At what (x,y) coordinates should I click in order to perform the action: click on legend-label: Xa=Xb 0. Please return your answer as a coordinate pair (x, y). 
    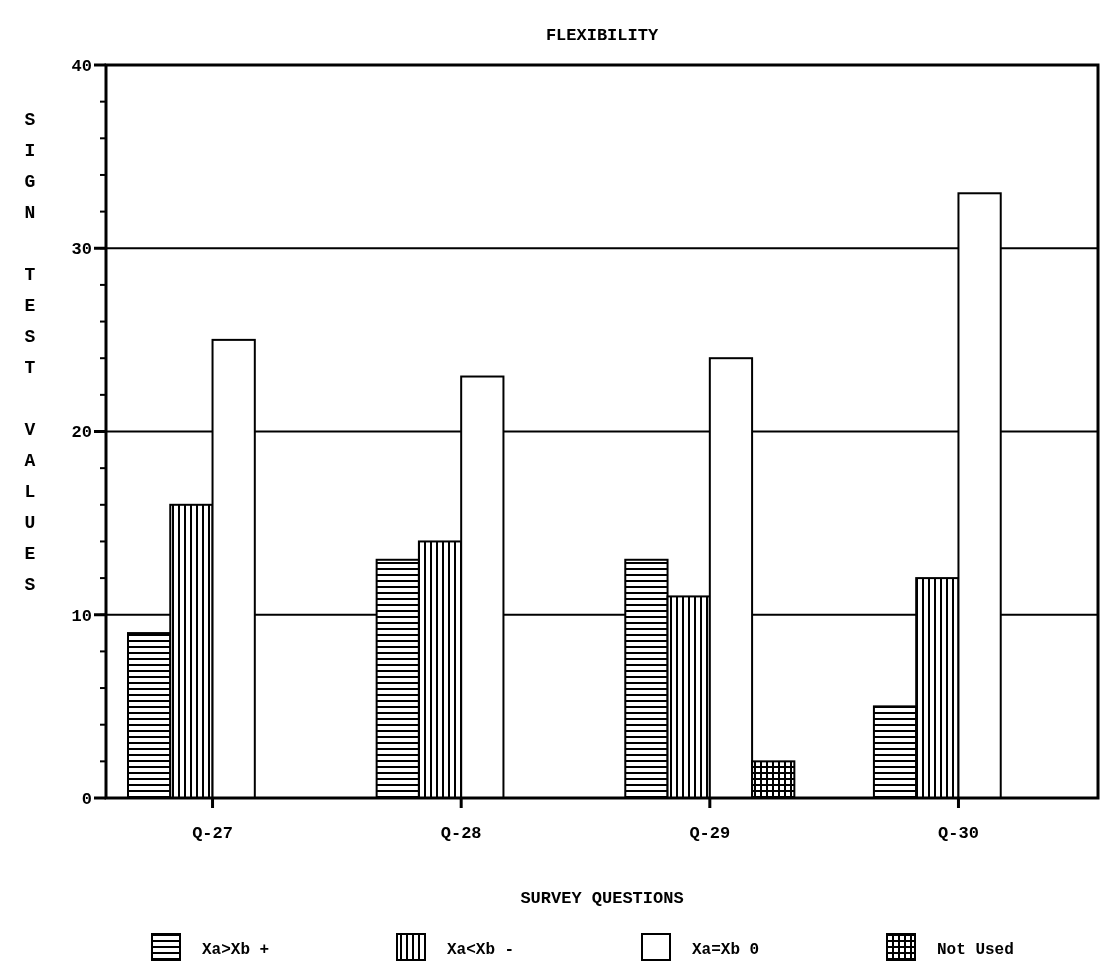
    Looking at the image, I should click on (726, 949).